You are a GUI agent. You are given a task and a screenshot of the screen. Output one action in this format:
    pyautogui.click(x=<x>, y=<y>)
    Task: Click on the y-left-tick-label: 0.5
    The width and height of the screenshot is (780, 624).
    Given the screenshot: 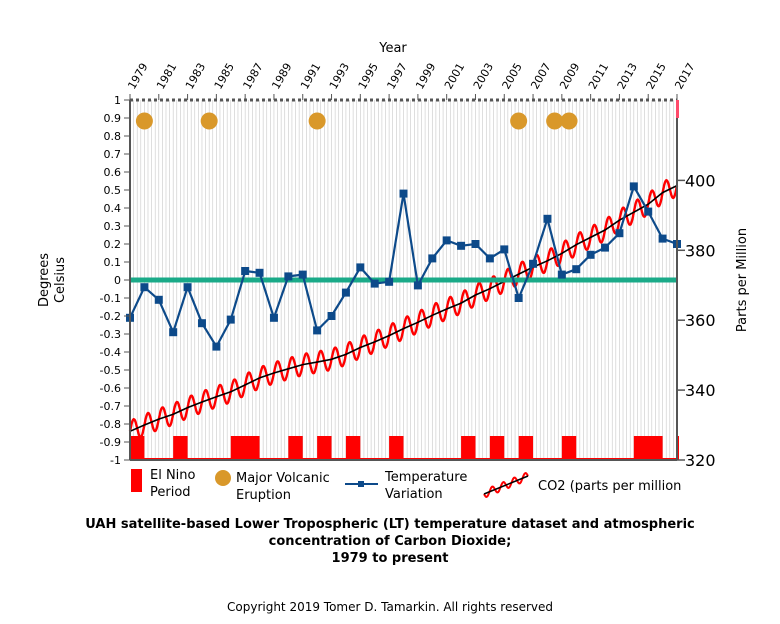 What is the action you would take?
    pyautogui.click(x=113, y=190)
    